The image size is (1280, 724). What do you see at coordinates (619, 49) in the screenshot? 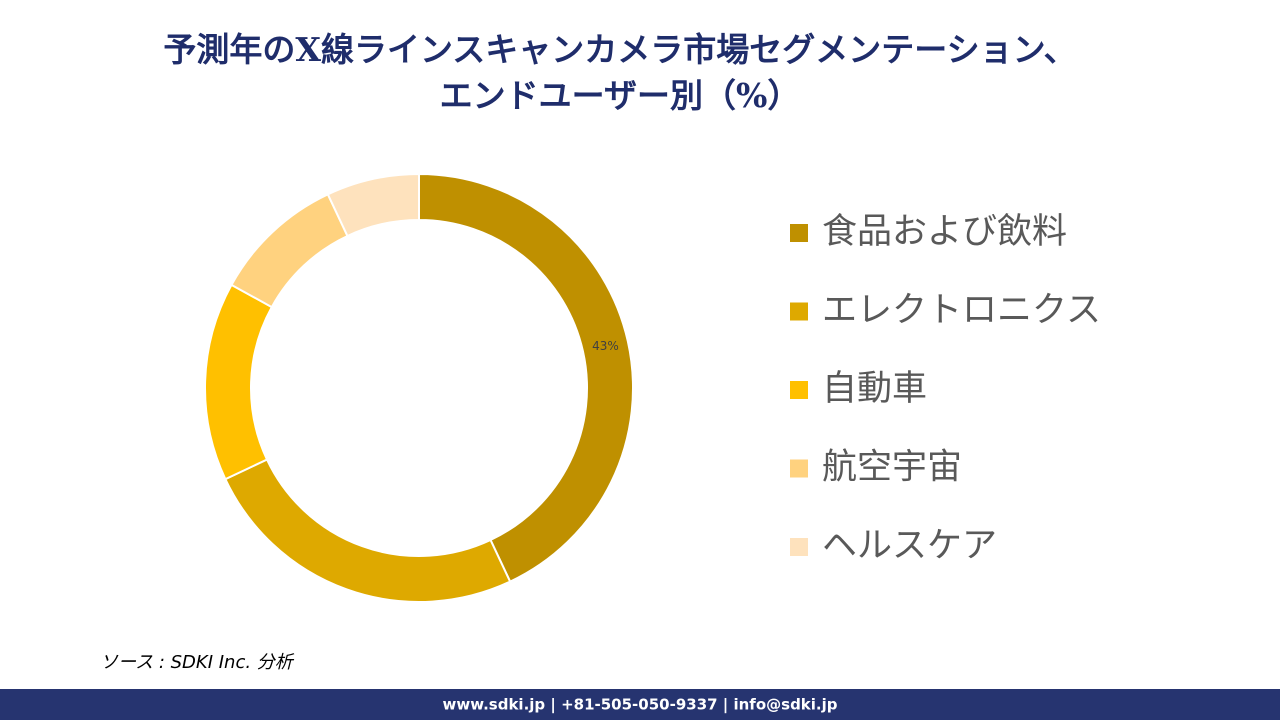
I see `chart-title: 予測年のX線ラインスキャンカメラ市場セグメンテーション、` at bounding box center [619, 49].